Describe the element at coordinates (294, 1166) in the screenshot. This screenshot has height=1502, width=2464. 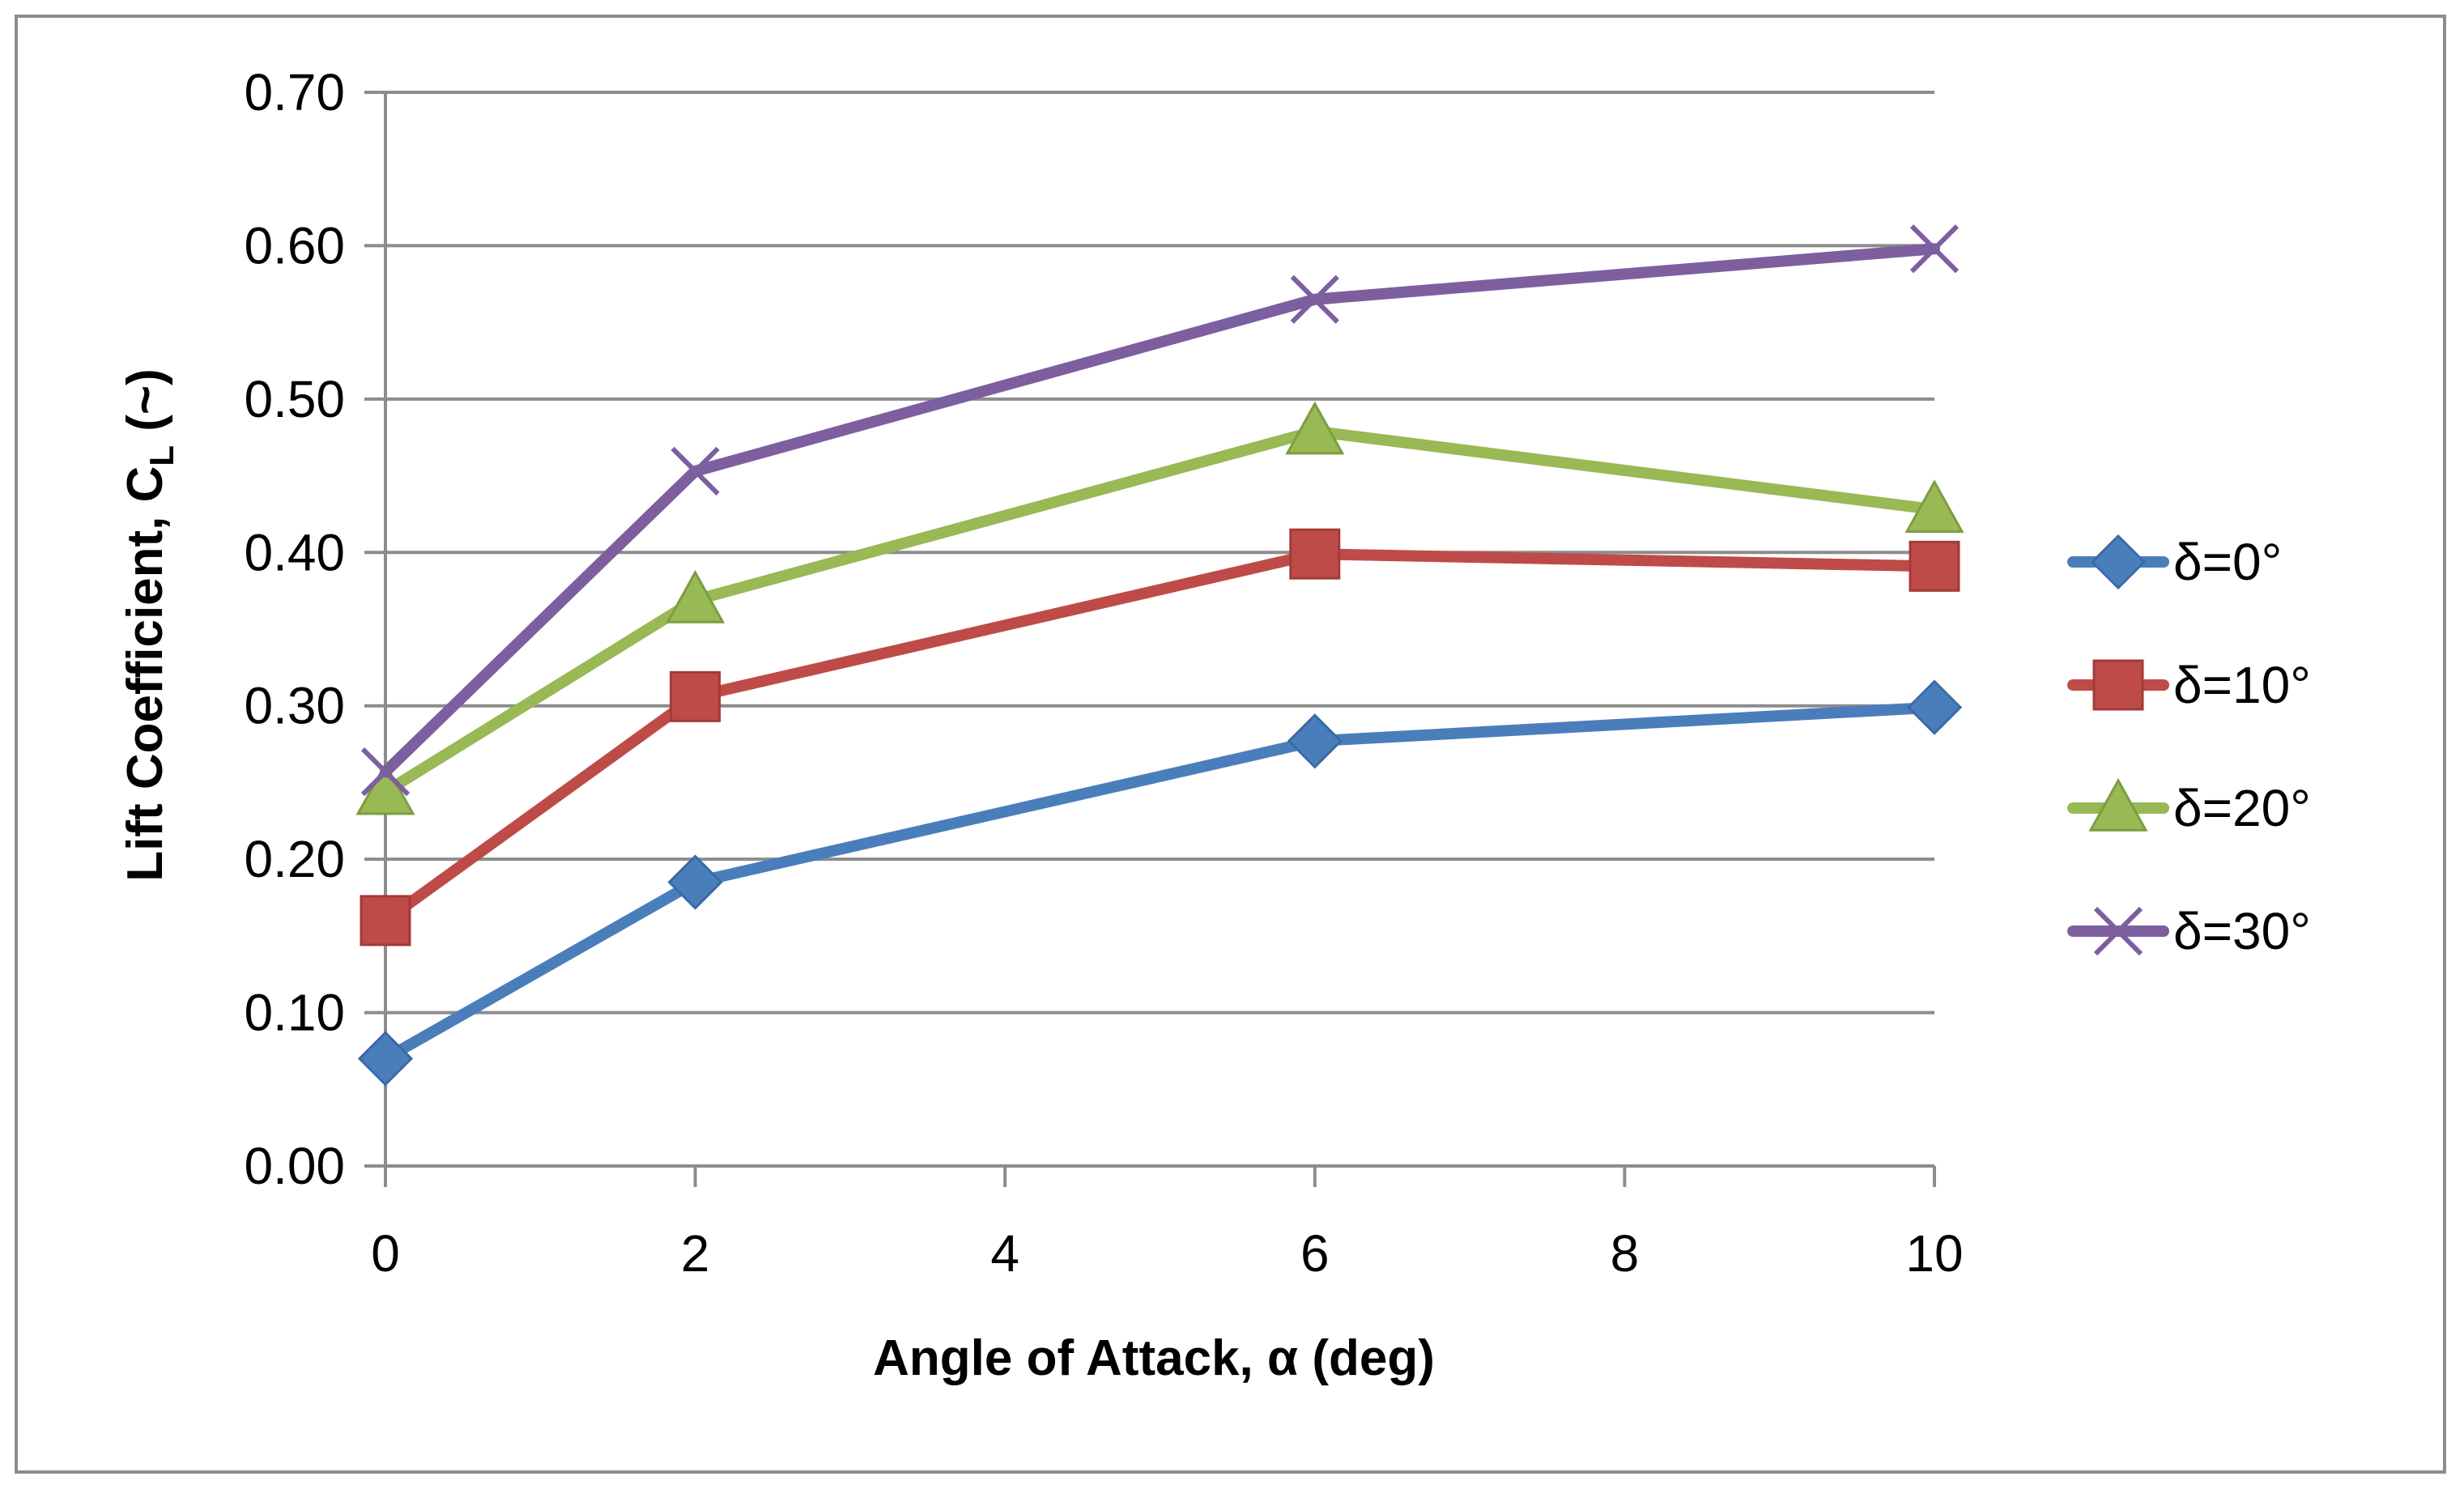
I see `y-tick-label: 0.00` at that location.